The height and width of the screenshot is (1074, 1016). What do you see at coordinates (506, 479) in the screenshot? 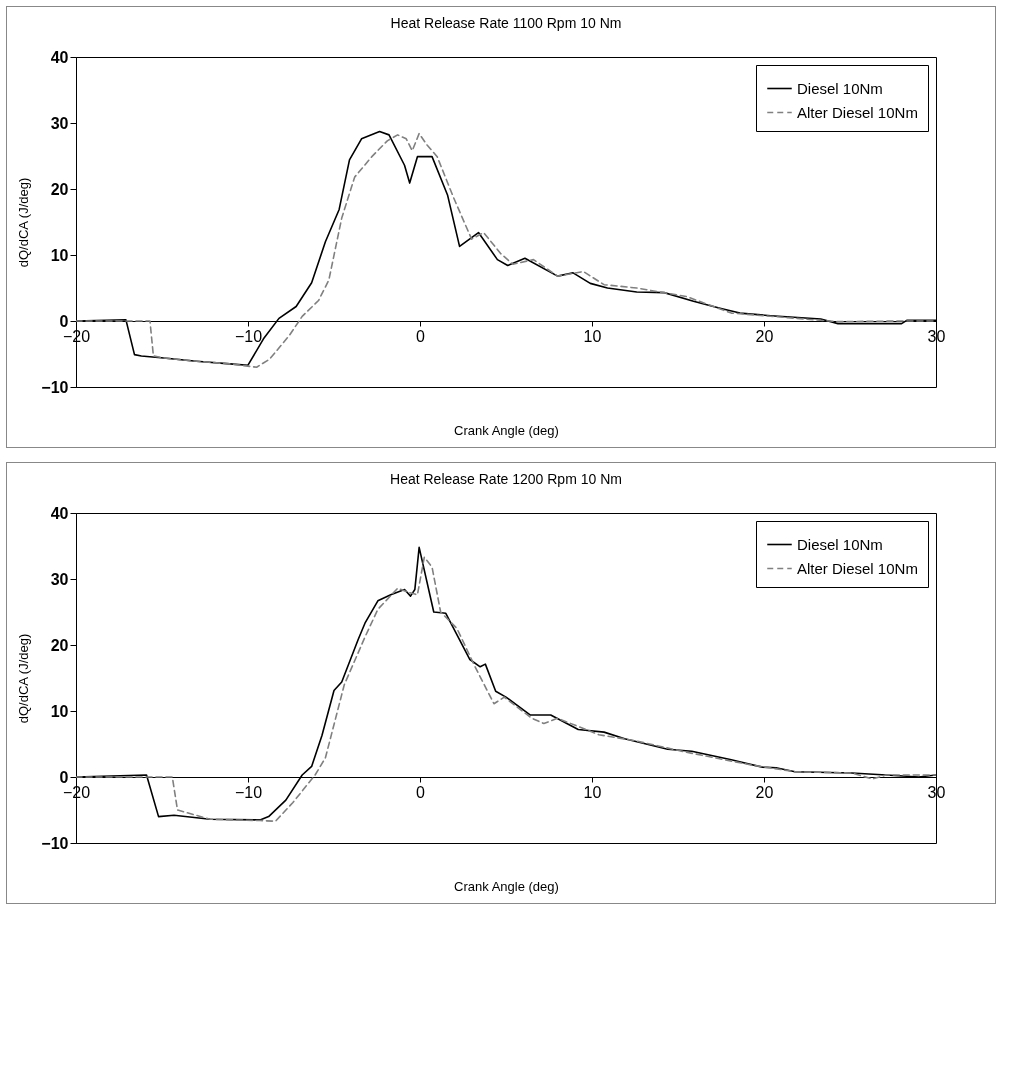
I see `chart-title: Heat Release Rate 1200 Rpm 10 Nm` at bounding box center [506, 479].